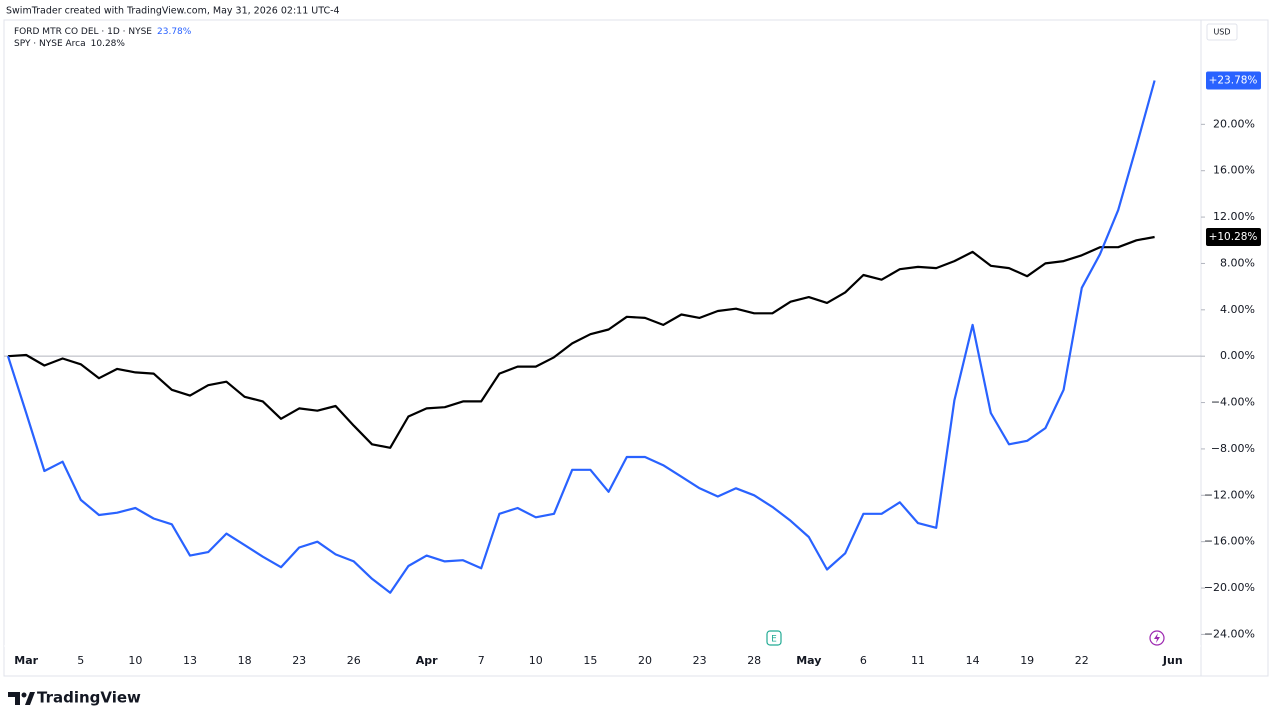 The height and width of the screenshot is (720, 1272). What do you see at coordinates (108, 44) in the screenshot?
I see `legend-value: 10.28%` at bounding box center [108, 44].